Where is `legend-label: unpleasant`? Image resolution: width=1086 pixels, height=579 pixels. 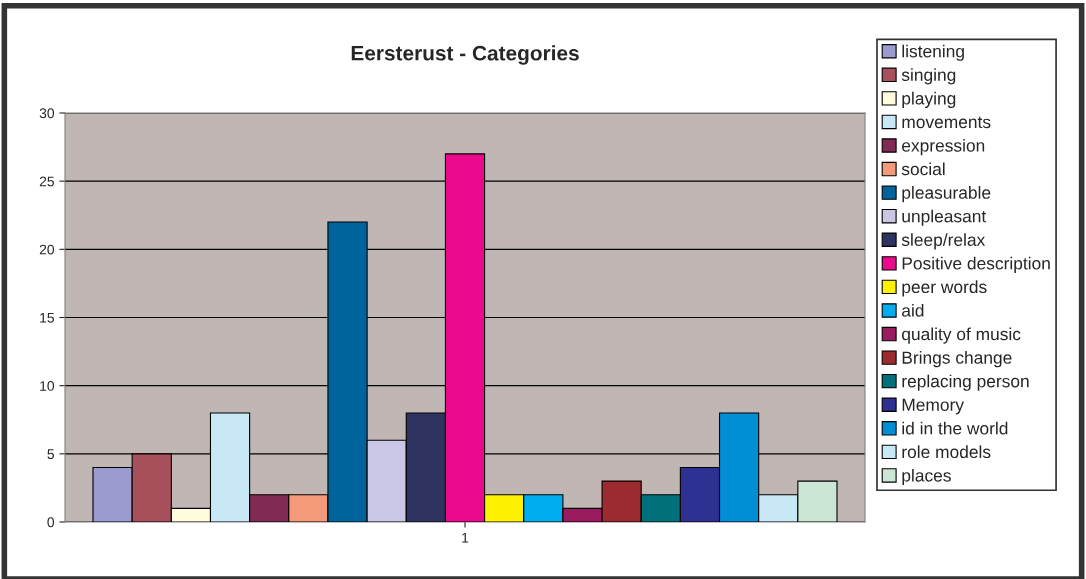 legend-label: unpleasant is located at coordinates (944, 217).